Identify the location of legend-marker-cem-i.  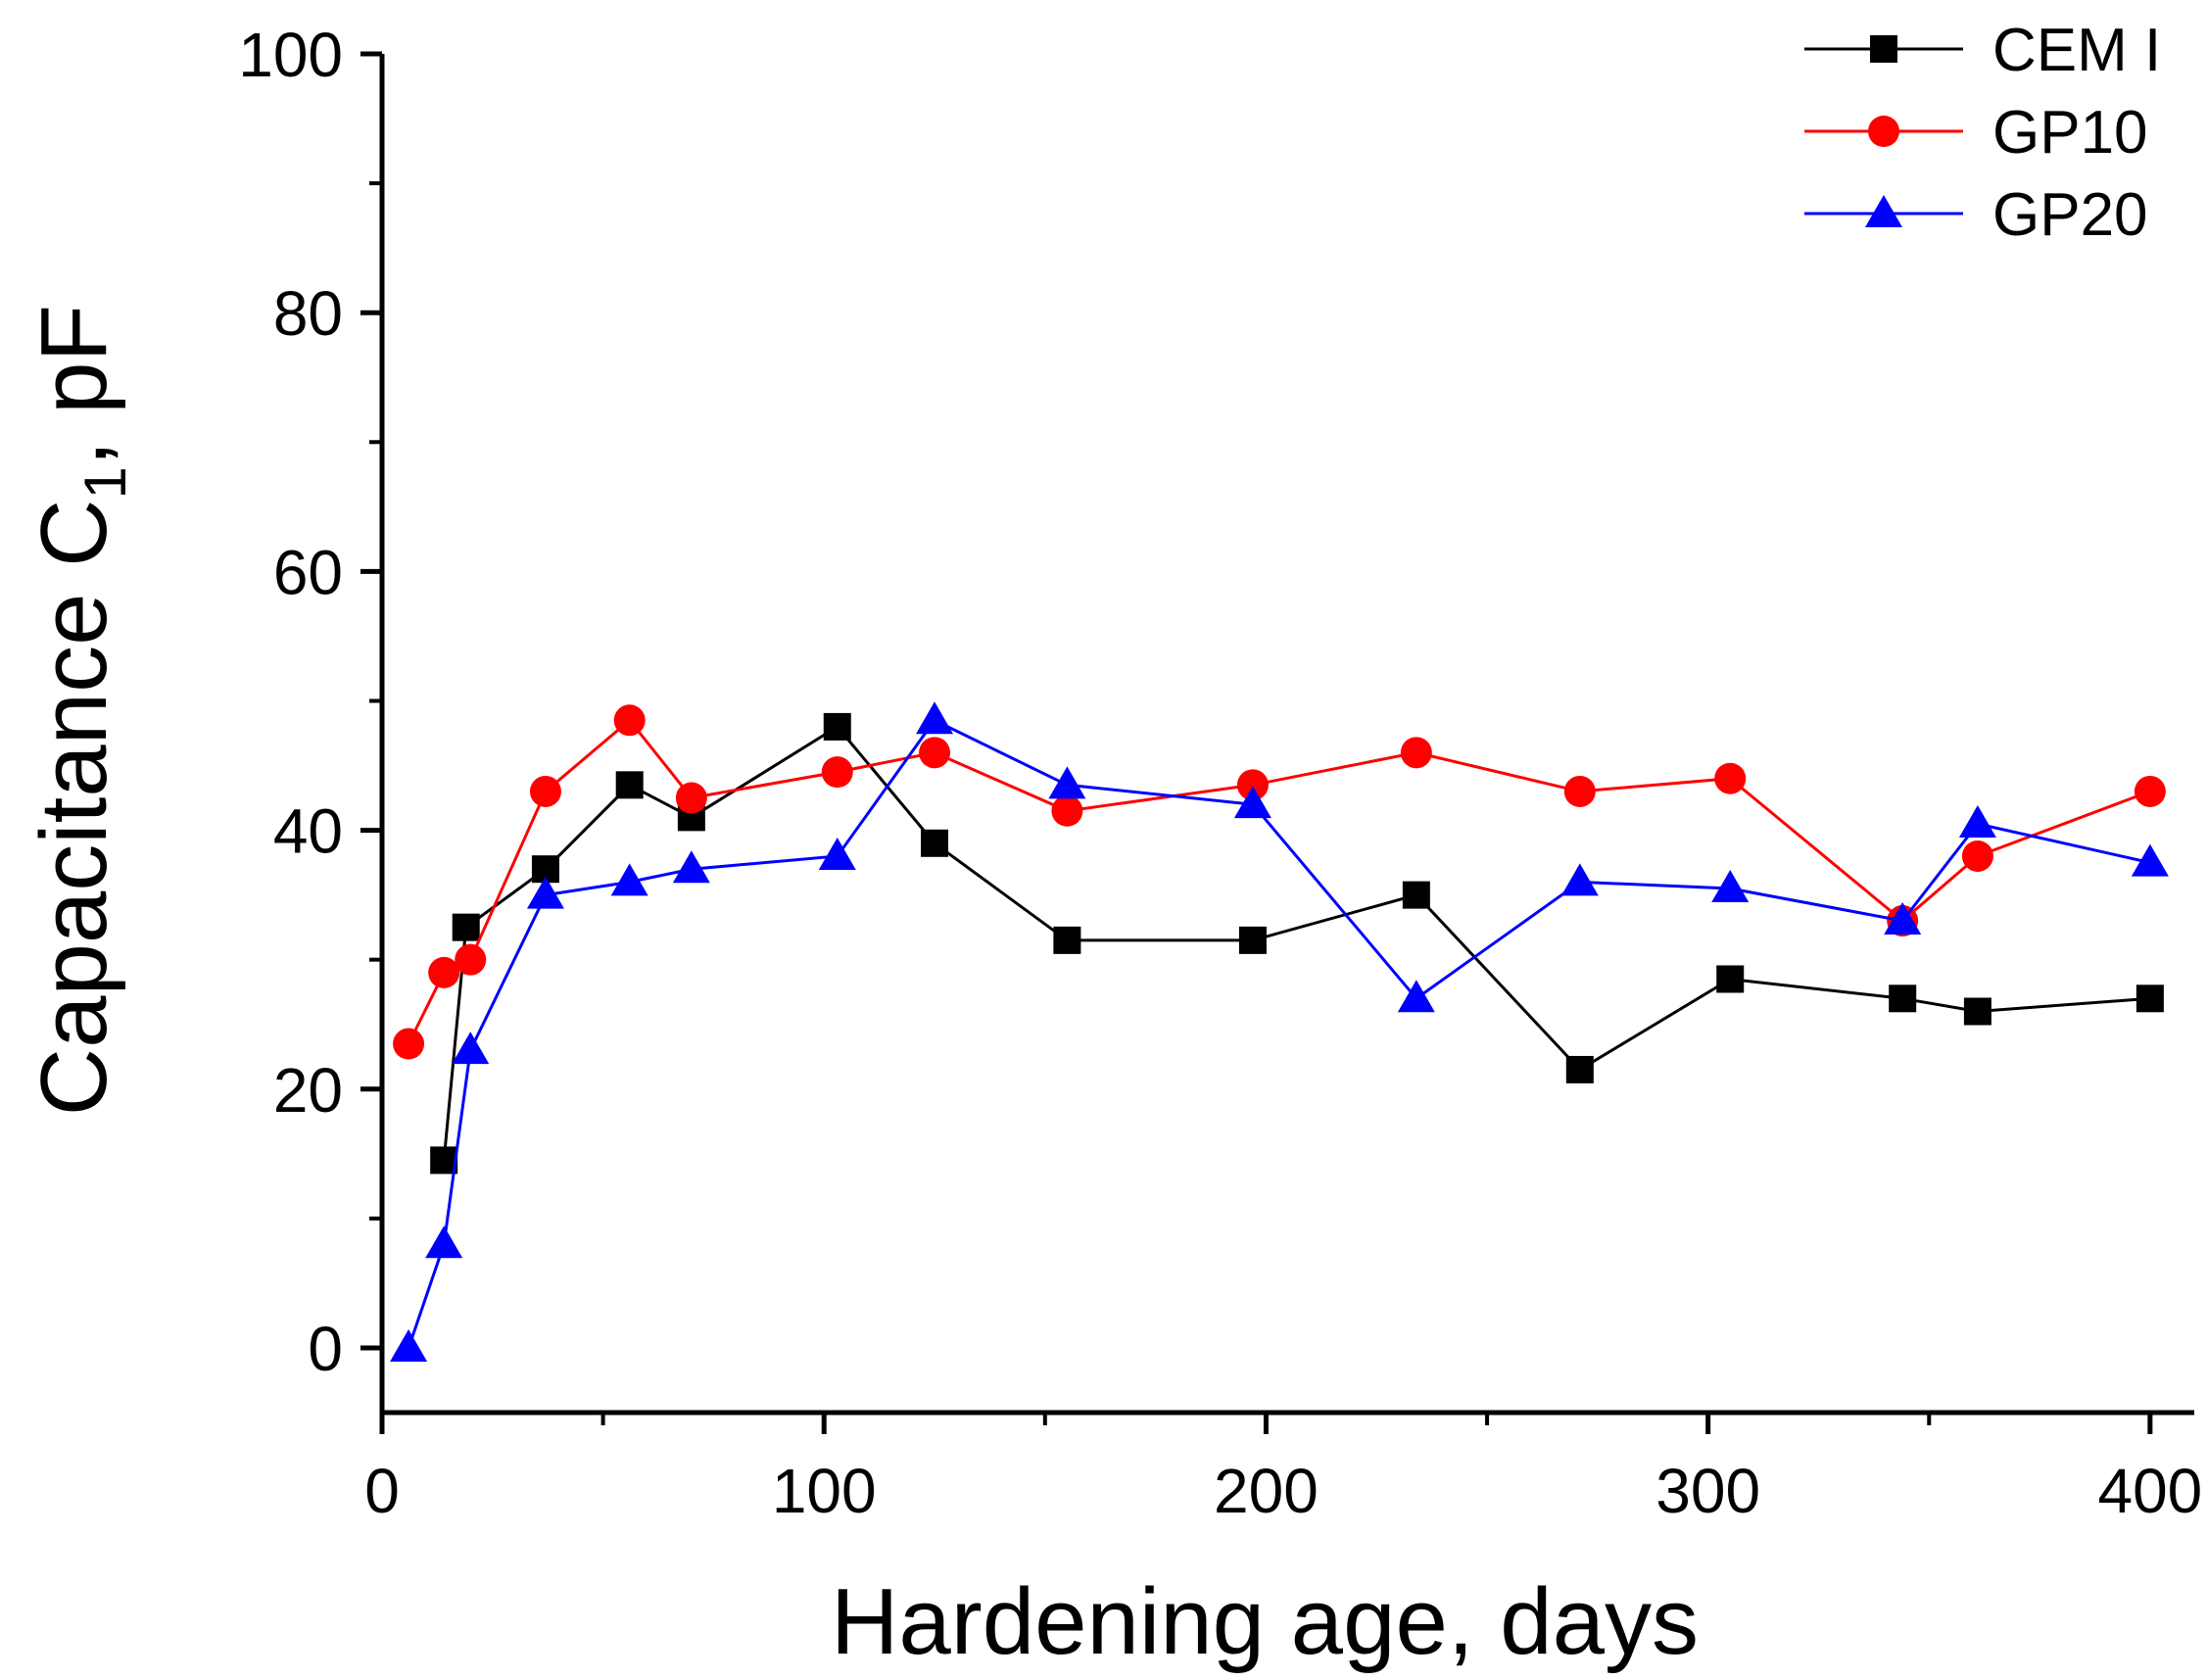
(1883, 49).